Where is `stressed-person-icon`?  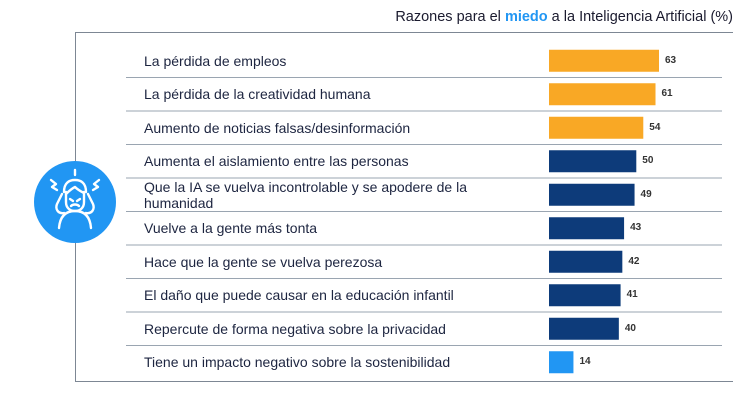
stressed-person-icon is located at coordinates (75, 202).